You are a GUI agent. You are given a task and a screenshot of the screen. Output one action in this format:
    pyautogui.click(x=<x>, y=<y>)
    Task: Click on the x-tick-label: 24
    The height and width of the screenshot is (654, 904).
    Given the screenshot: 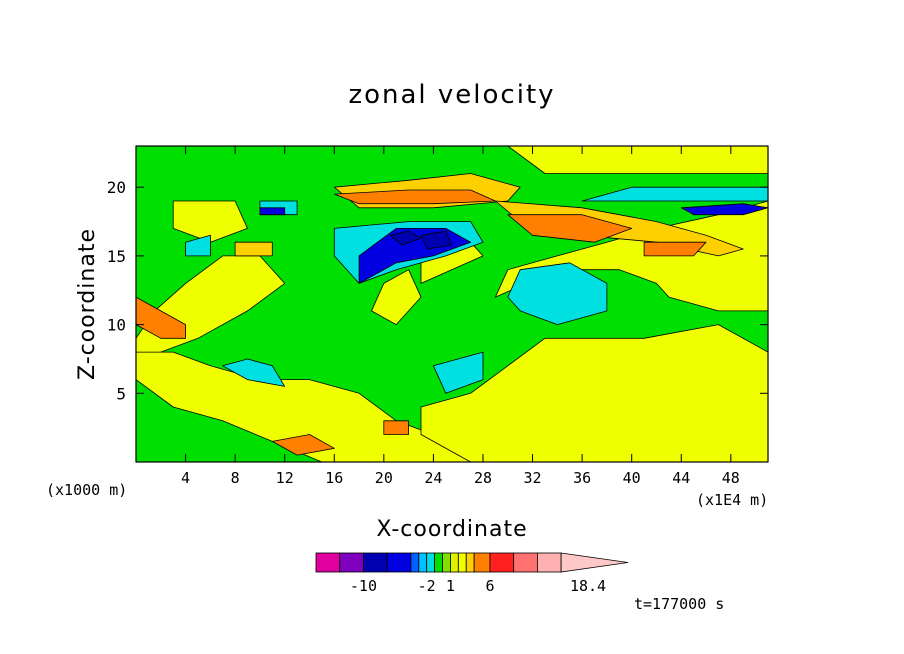 What is the action you would take?
    pyautogui.click(x=433, y=478)
    